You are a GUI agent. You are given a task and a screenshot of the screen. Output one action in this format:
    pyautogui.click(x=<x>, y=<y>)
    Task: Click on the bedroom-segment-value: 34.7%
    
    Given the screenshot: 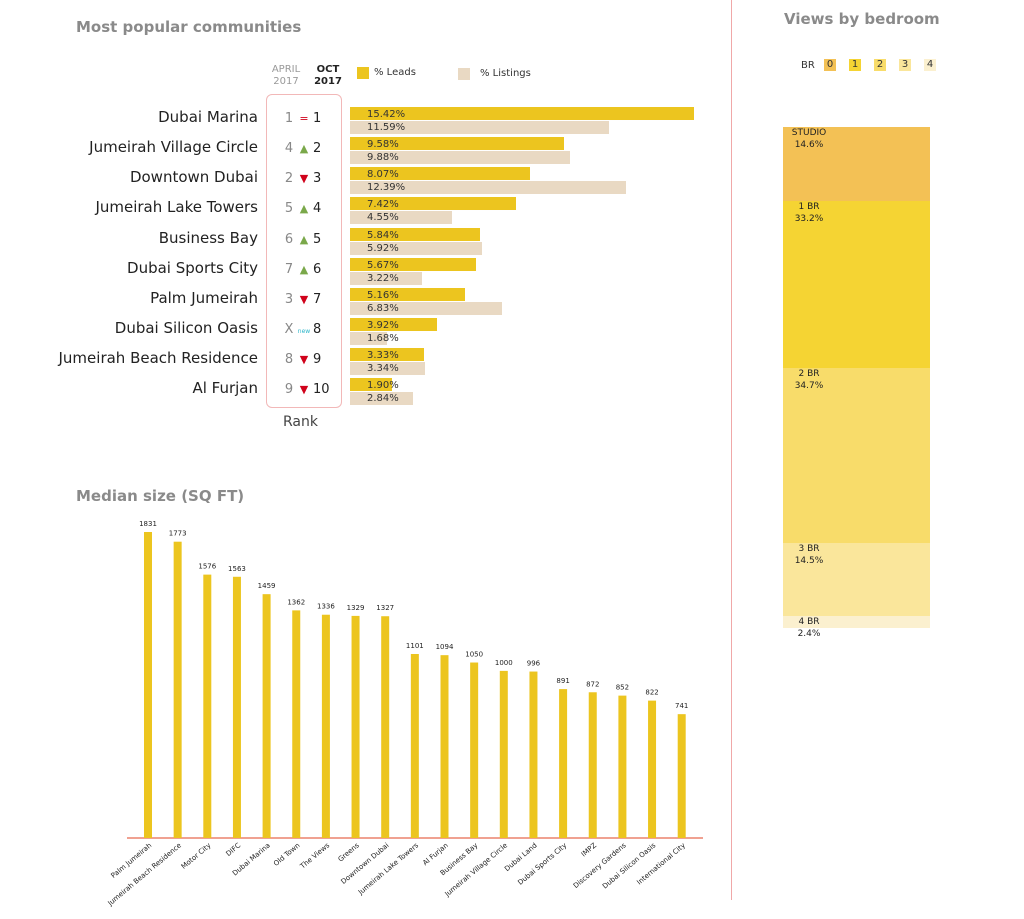 What is the action you would take?
    pyautogui.click(x=809, y=385)
    